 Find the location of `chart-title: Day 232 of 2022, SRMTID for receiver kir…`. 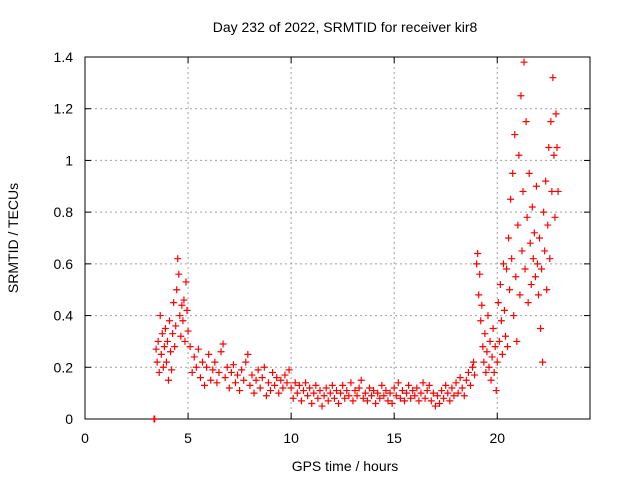

chart-title: Day 232 of 2022, SRMTID for receiver kir… is located at coordinates (345, 27).